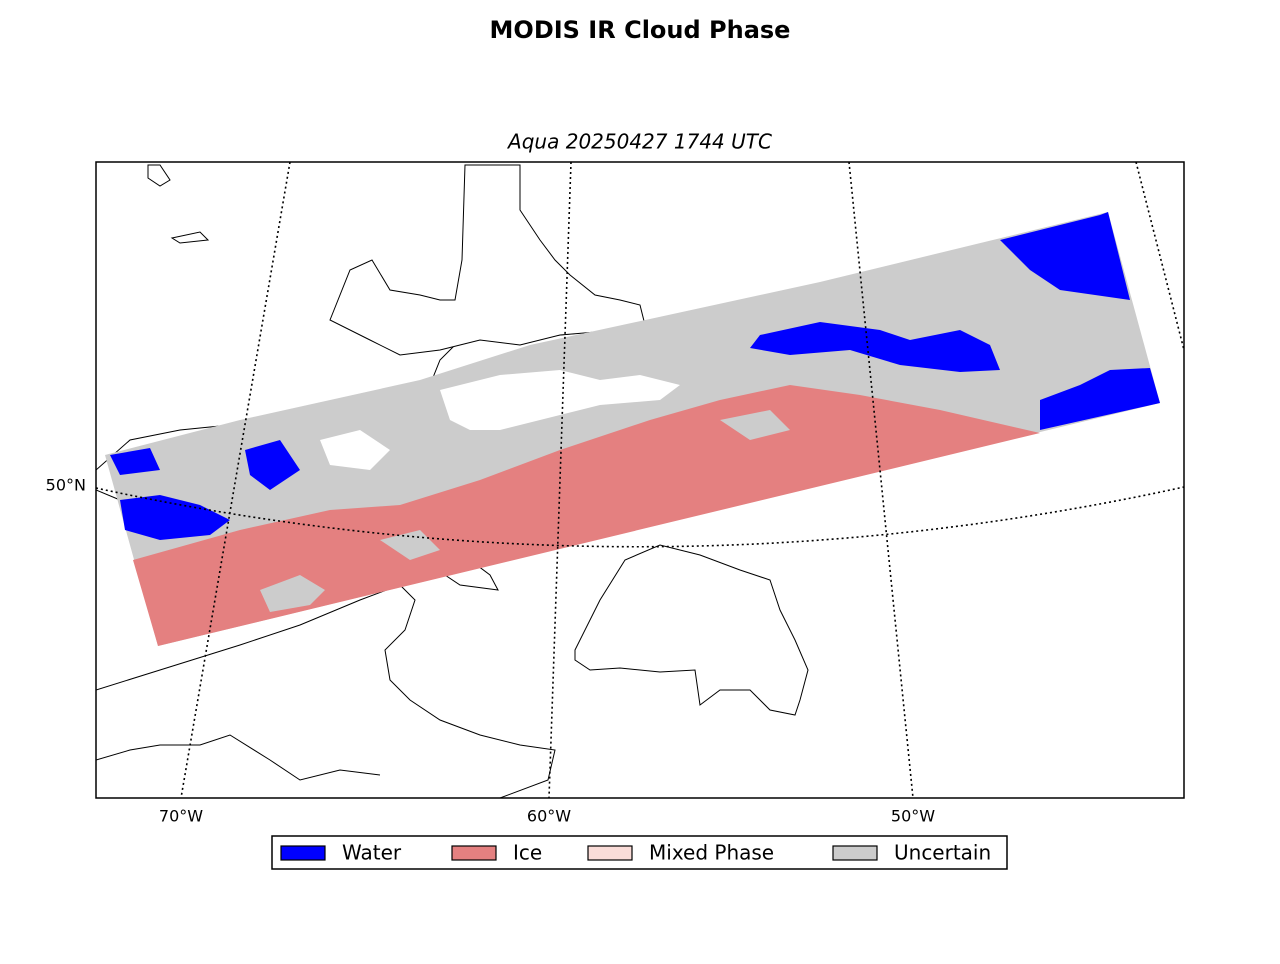 The image size is (1280, 964). I want to click on subtitle: Aqua 20250427 1744 UTC, so click(639, 142).